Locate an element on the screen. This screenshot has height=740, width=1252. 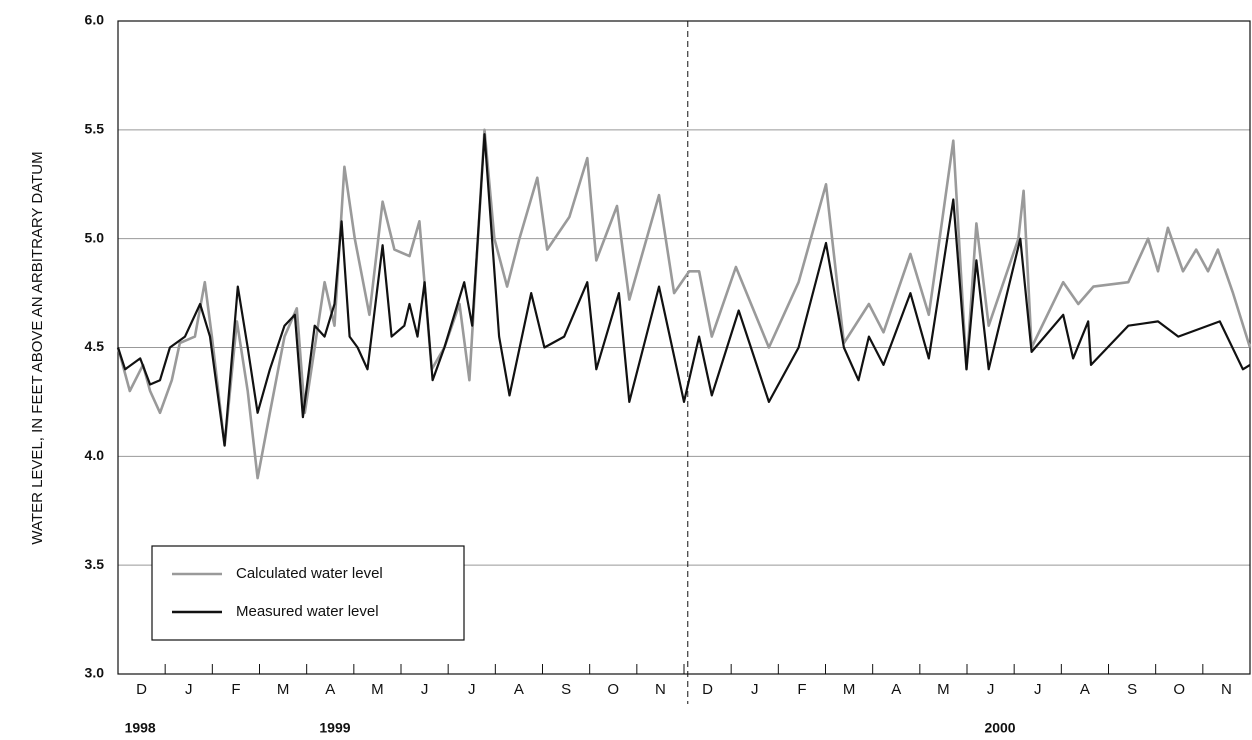
legend-box is located at coordinates (308, 593).